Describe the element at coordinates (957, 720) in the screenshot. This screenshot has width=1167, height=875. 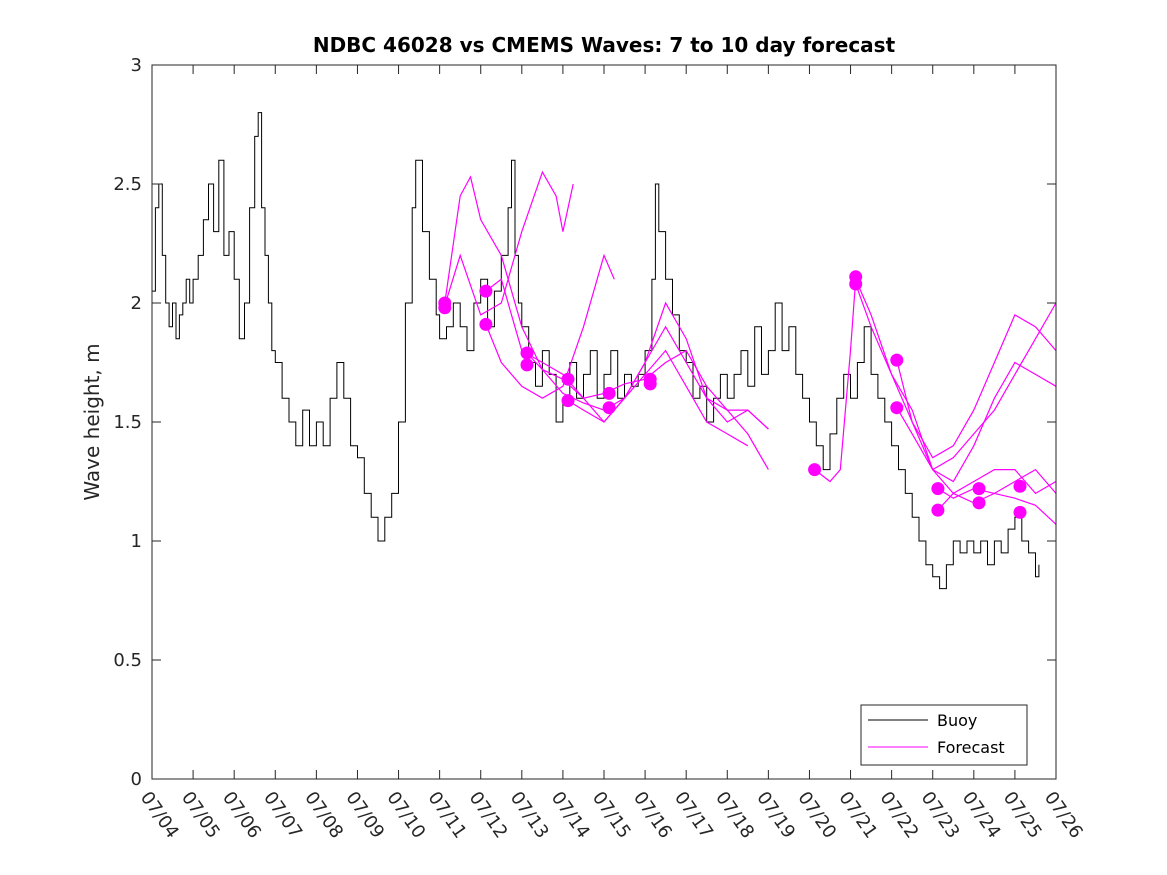
I see `legend-label-buoy: Buoy` at that location.